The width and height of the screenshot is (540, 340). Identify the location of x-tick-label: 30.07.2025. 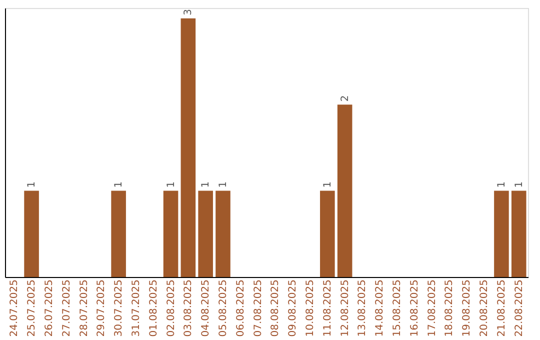
(119, 308).